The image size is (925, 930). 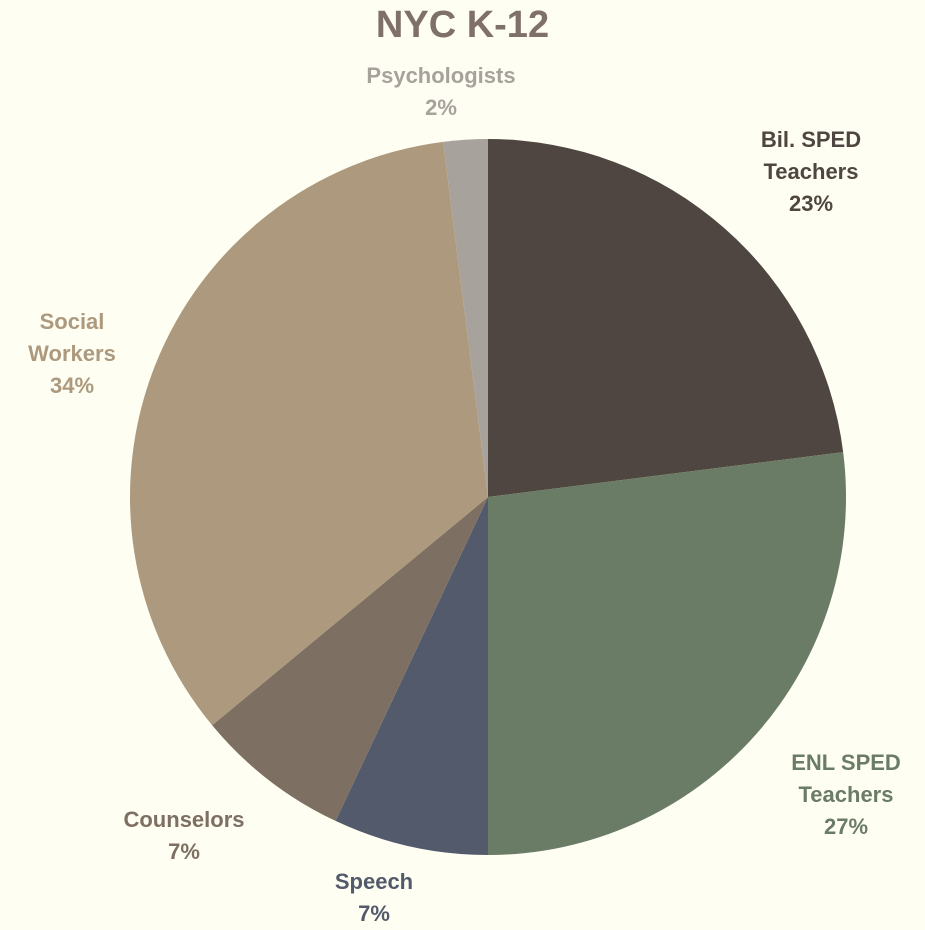 What do you see at coordinates (811, 203) in the screenshot?
I see `value-label: 23%` at bounding box center [811, 203].